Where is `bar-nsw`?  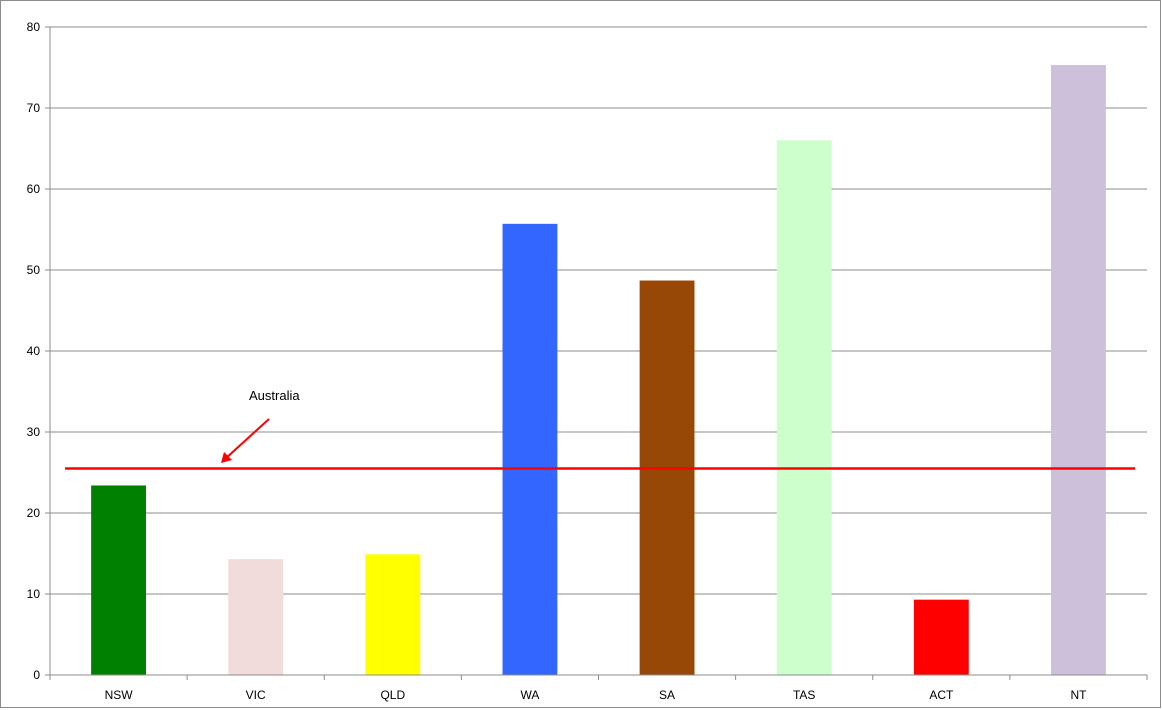
bar-nsw is located at coordinates (118, 580).